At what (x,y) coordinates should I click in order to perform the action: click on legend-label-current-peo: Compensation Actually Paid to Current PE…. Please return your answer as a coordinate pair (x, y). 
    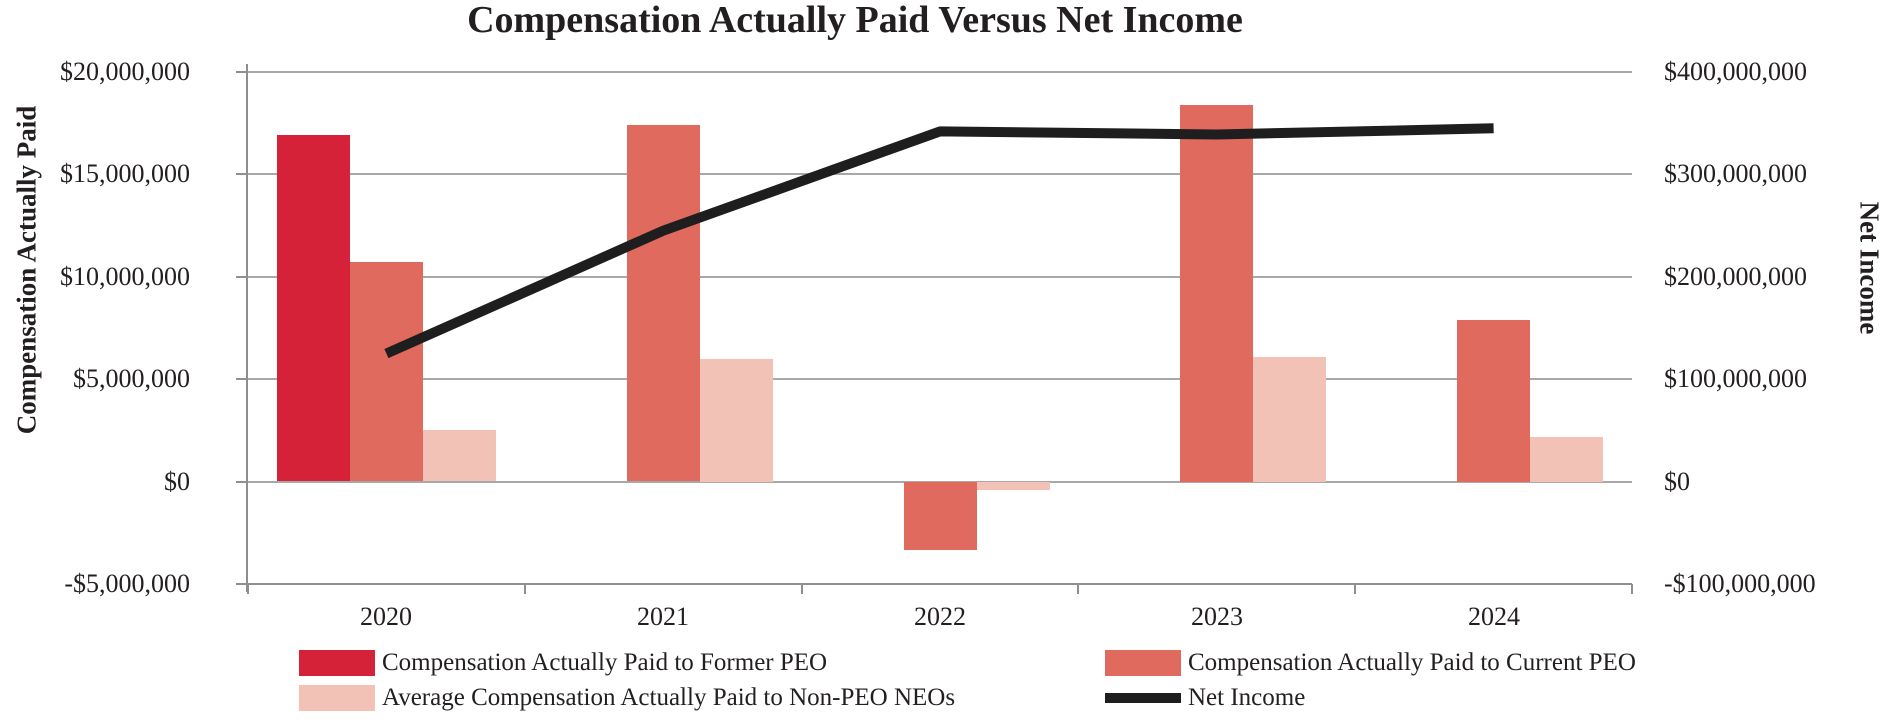
    Looking at the image, I should click on (1412, 662).